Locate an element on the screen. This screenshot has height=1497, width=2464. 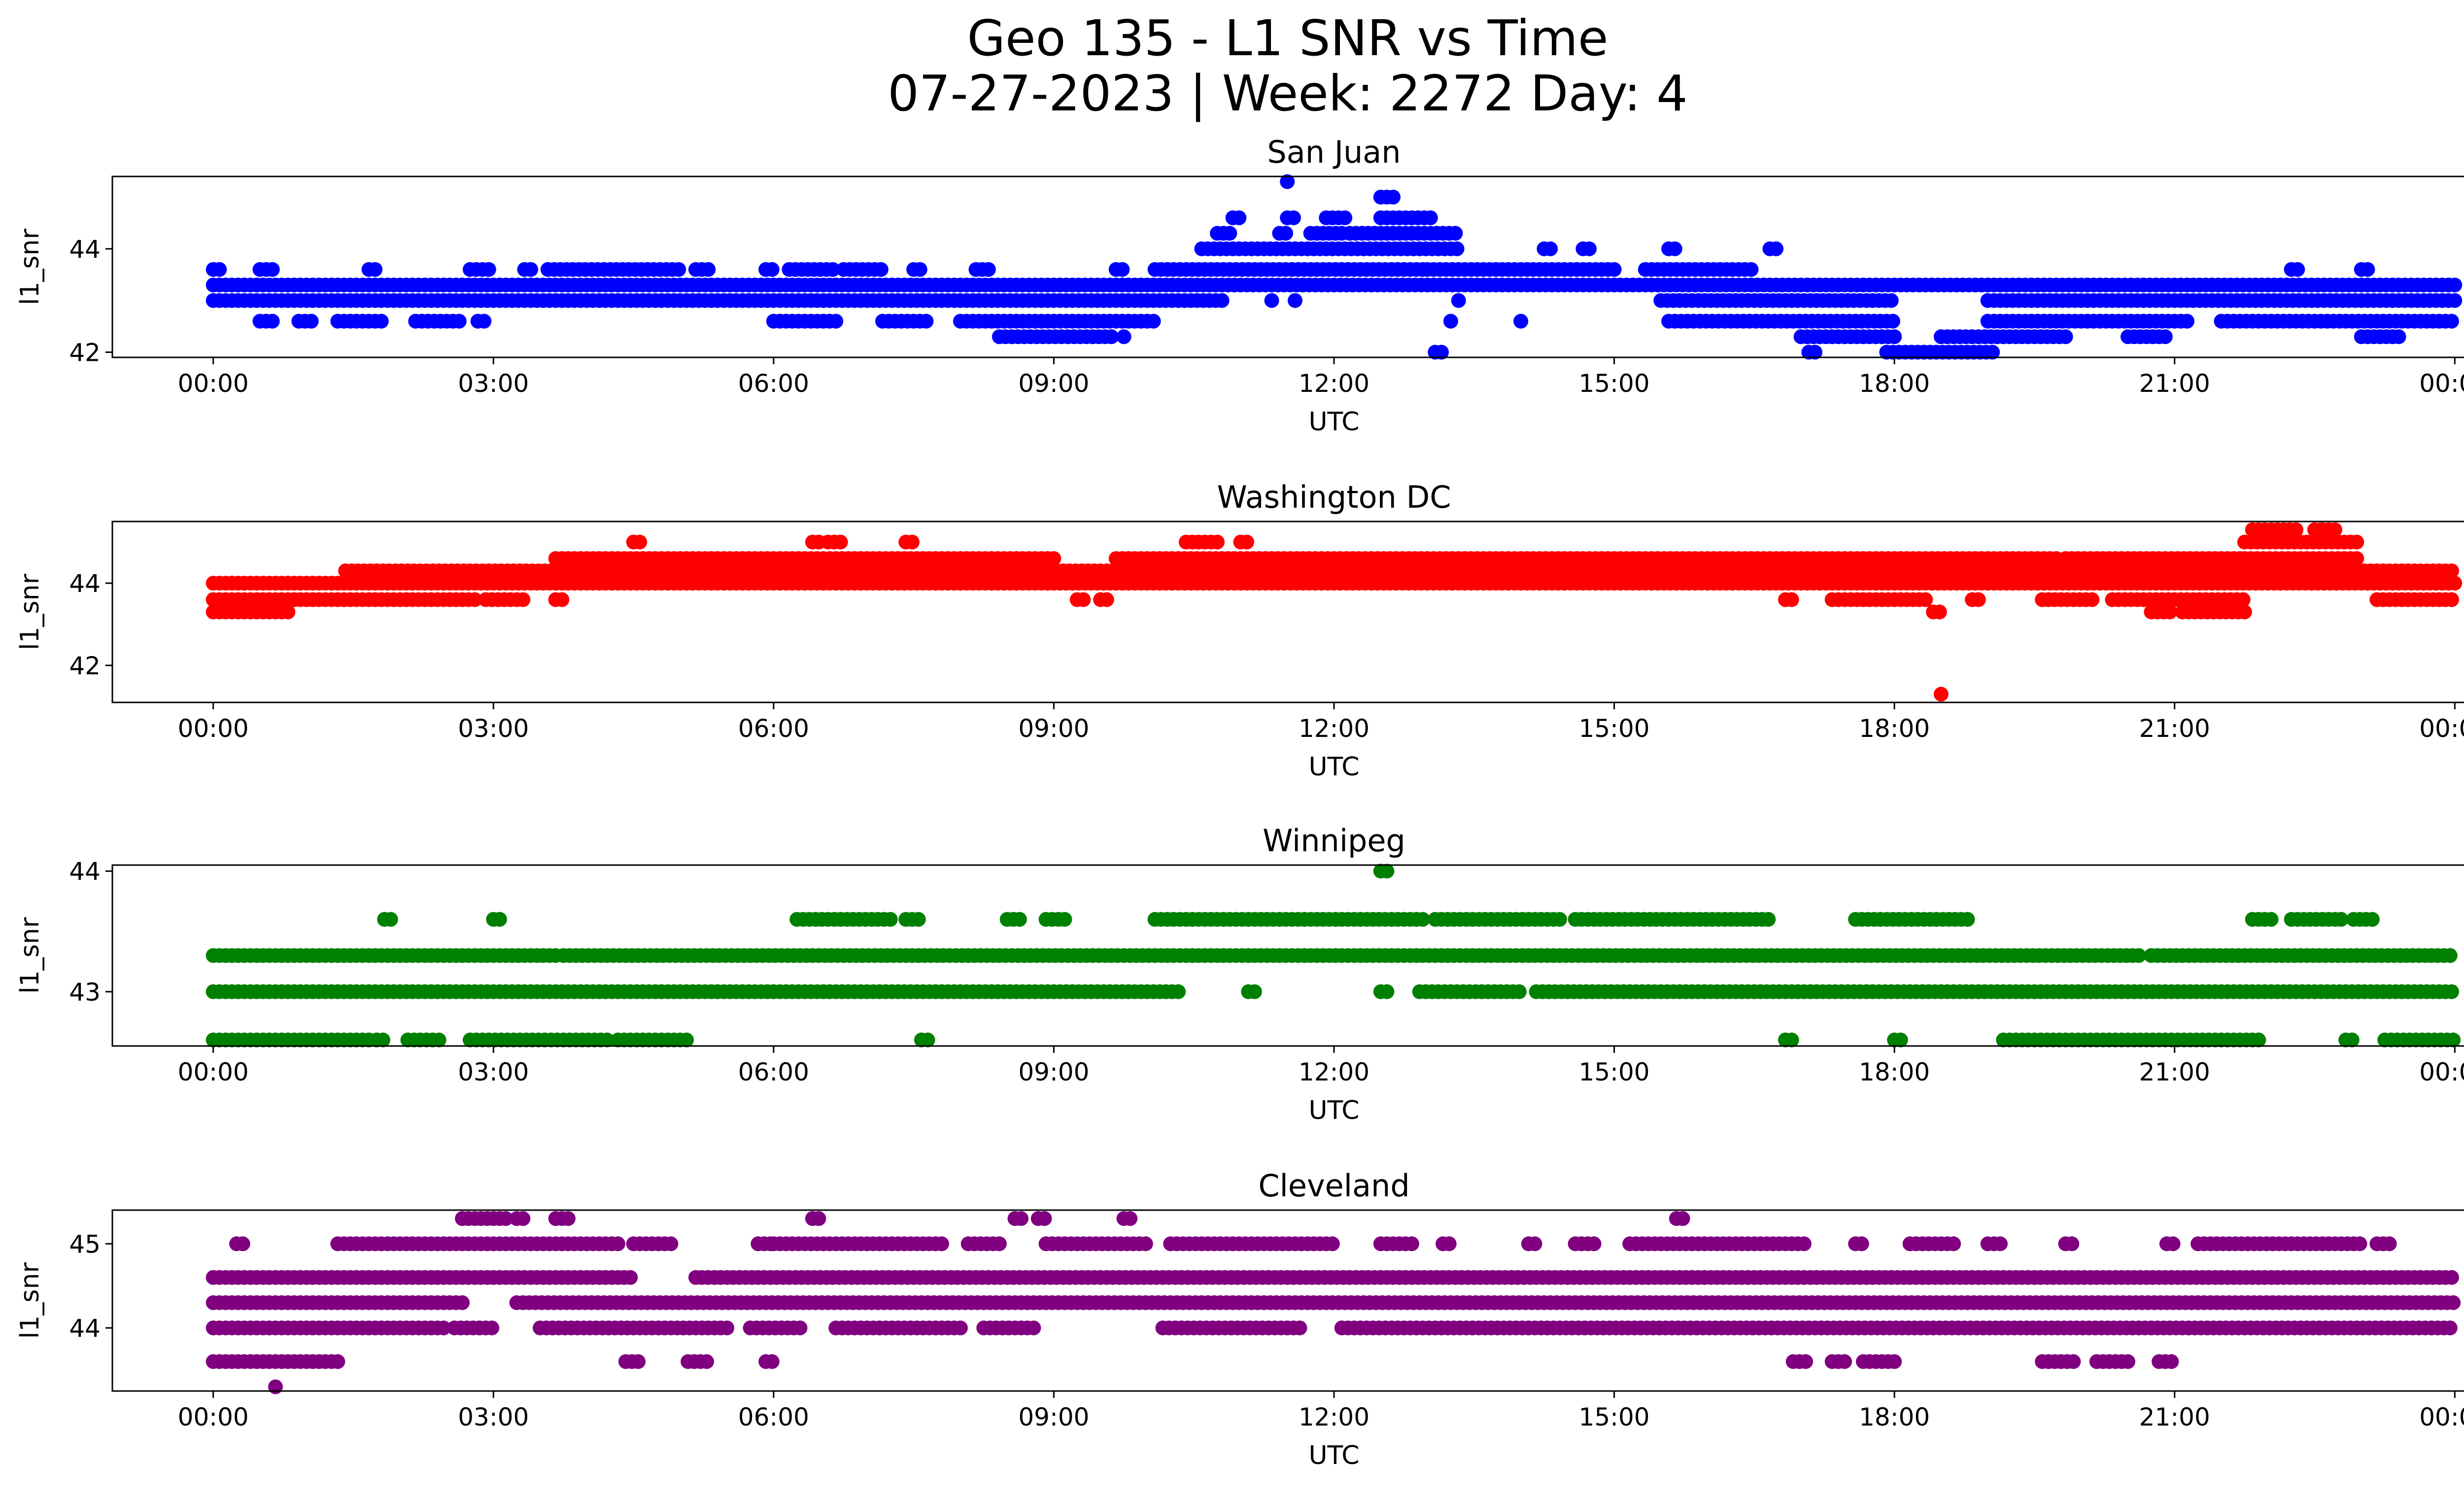
subplot-title: Cleveland is located at coordinates (1333, 1186).